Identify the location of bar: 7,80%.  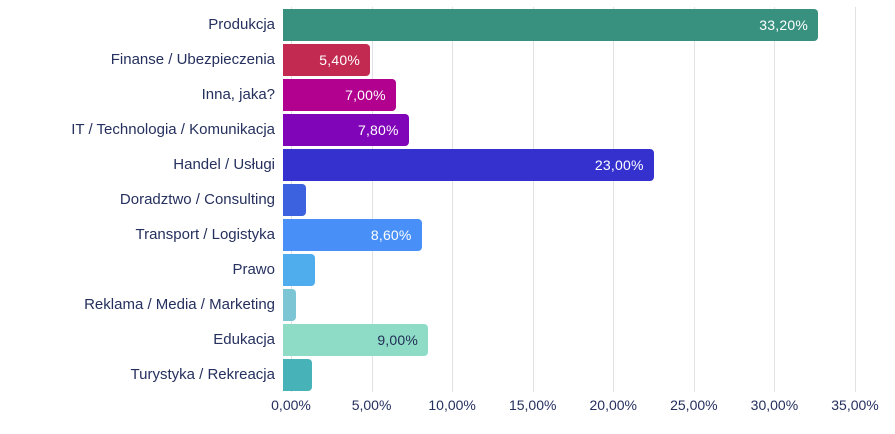
(346, 130).